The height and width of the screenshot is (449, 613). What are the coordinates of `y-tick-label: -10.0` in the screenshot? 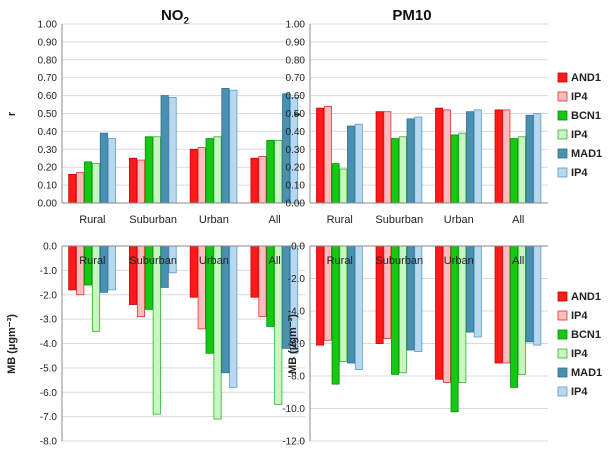 It's located at (293, 409).